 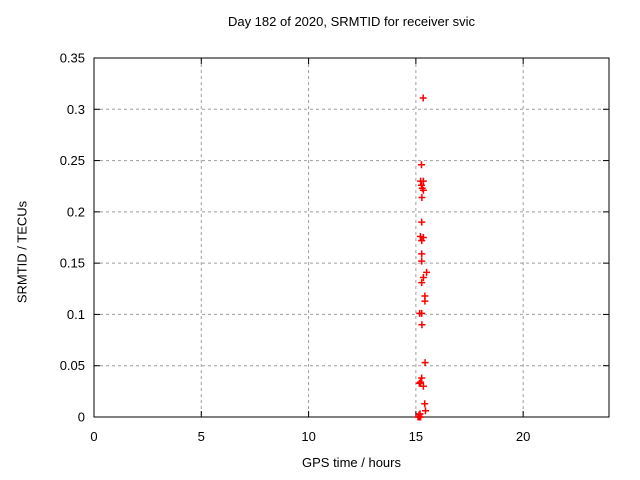 I want to click on x-axis-label: GPS time / hours, so click(x=351, y=462).